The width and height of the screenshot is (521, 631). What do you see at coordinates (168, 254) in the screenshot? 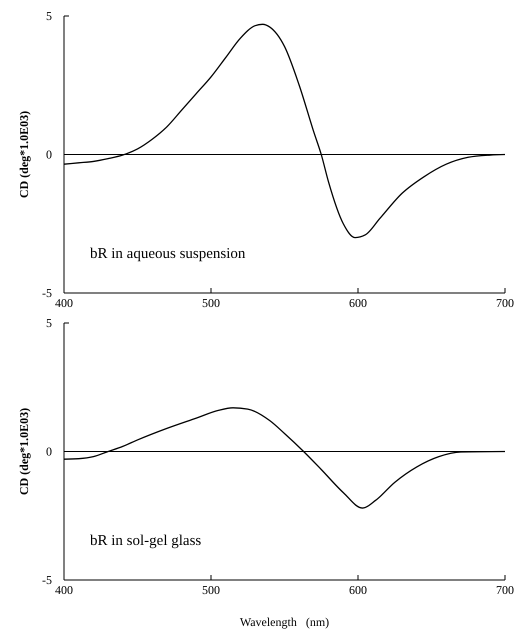
I see `annotation: bR in aqueous suspension` at bounding box center [168, 254].